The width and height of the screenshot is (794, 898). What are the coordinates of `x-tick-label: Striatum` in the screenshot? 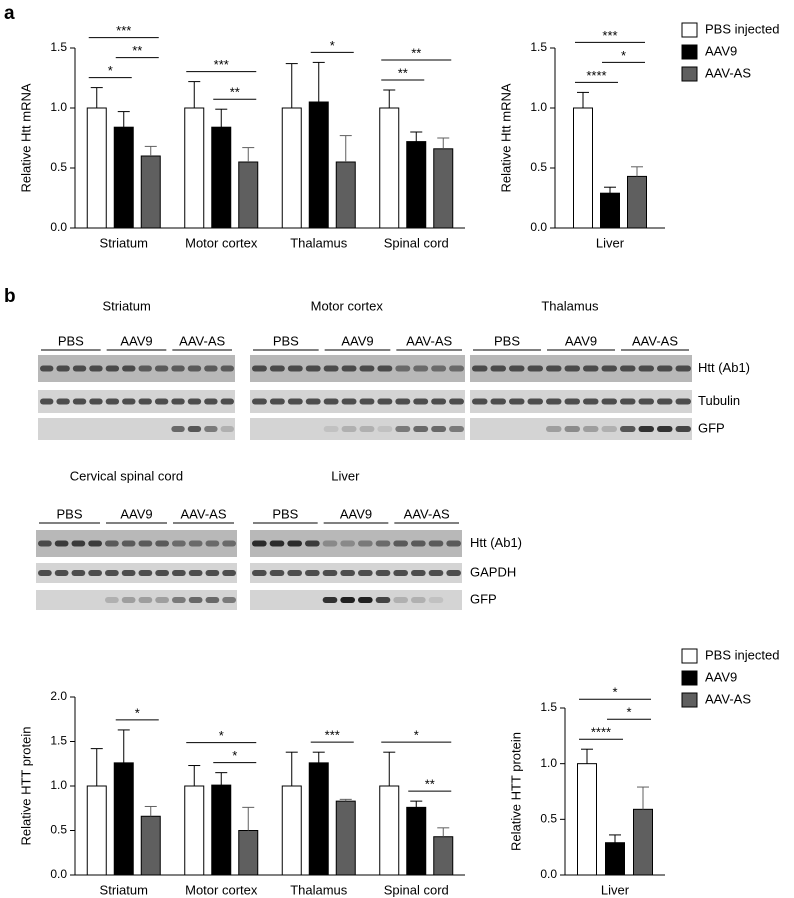 It's located at (124, 889).